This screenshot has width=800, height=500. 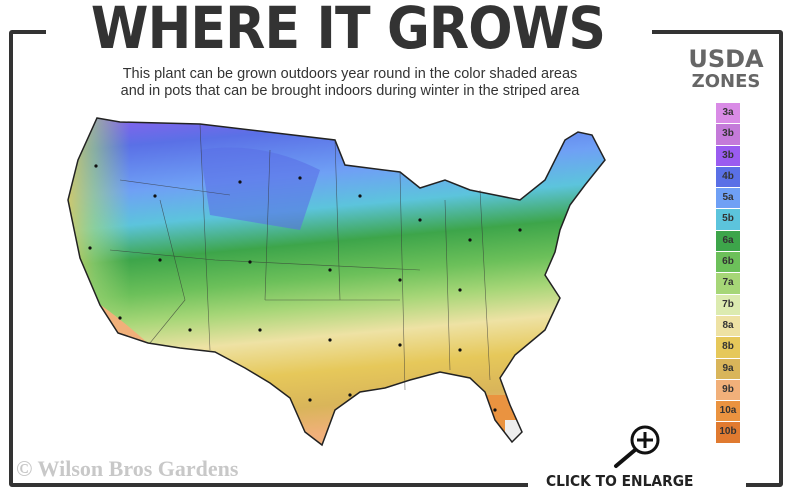 I want to click on legend-swatch-6b: 6b, so click(x=728, y=263).